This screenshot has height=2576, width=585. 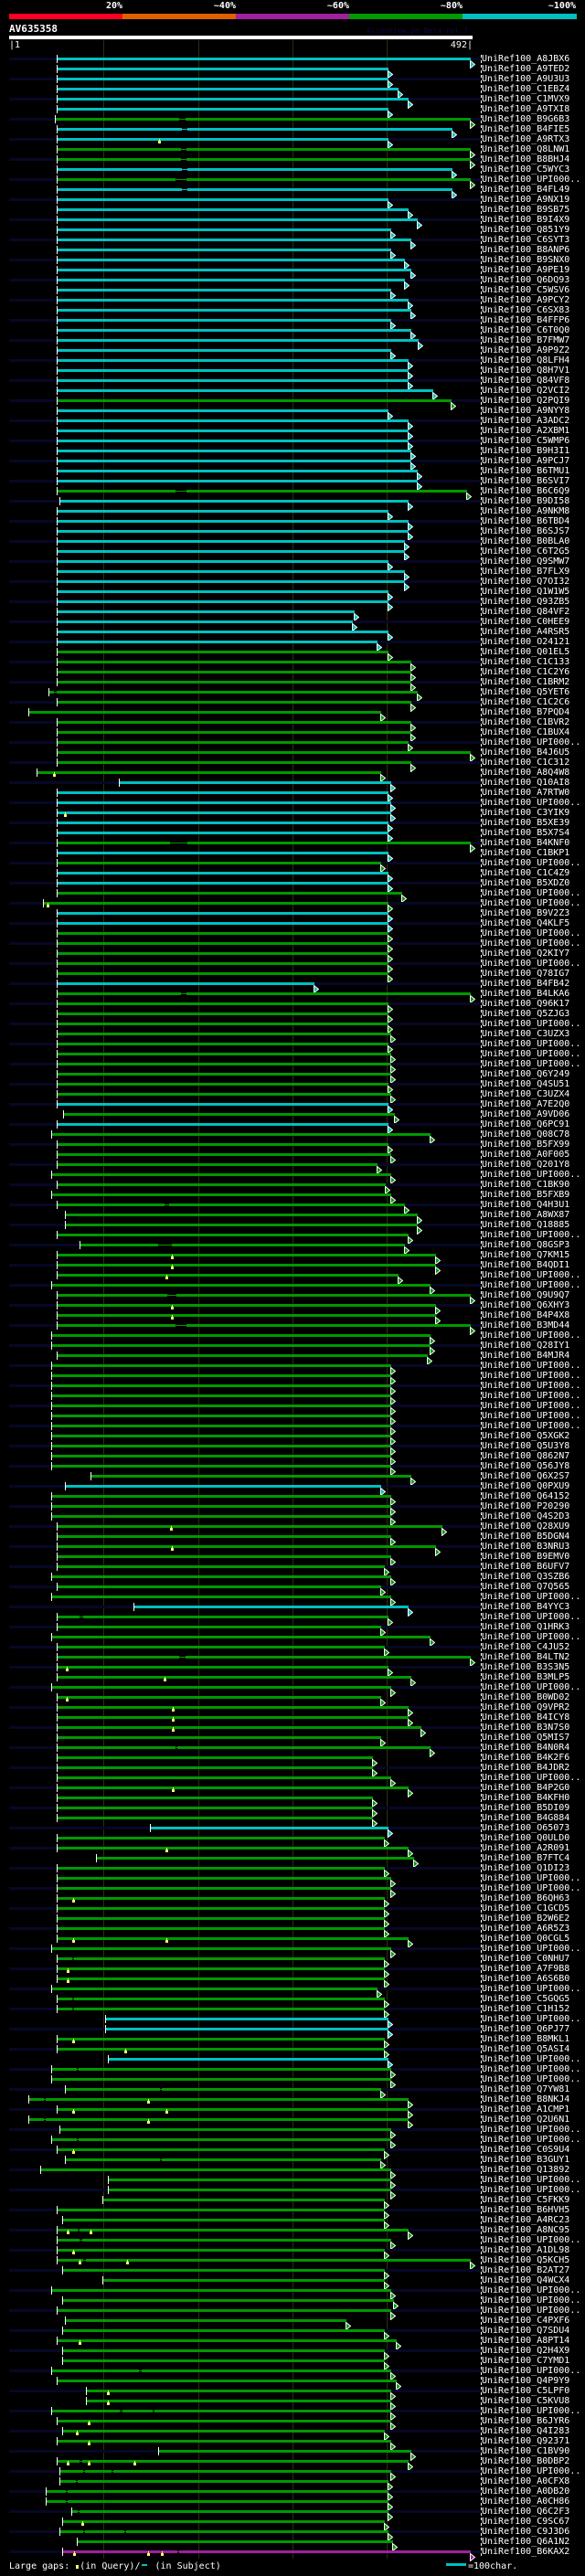 I want to click on hit-label: UniRef100_B3NRU3, so click(x=526, y=1547).